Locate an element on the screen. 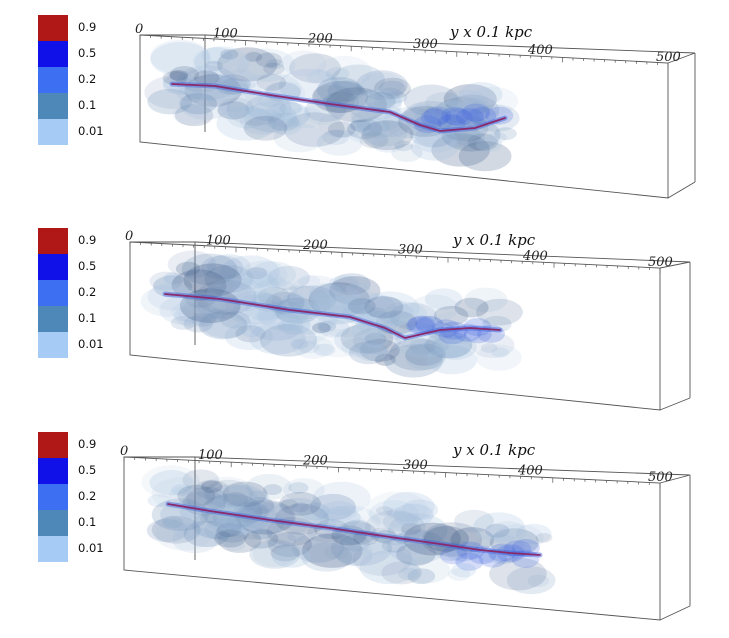  tick-label-300: 300 is located at coordinates (410, 250).